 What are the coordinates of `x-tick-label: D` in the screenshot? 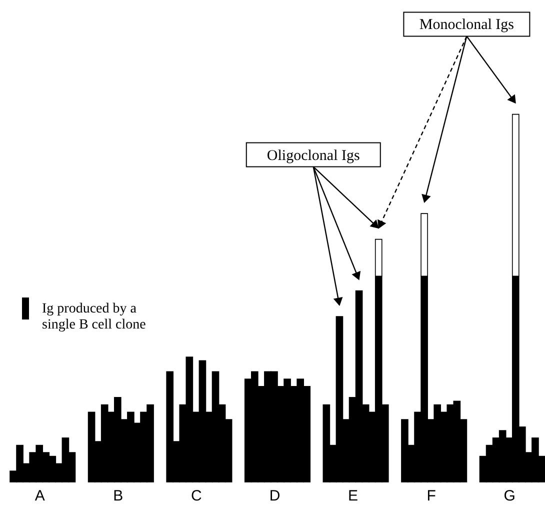 It's located at (274, 496).